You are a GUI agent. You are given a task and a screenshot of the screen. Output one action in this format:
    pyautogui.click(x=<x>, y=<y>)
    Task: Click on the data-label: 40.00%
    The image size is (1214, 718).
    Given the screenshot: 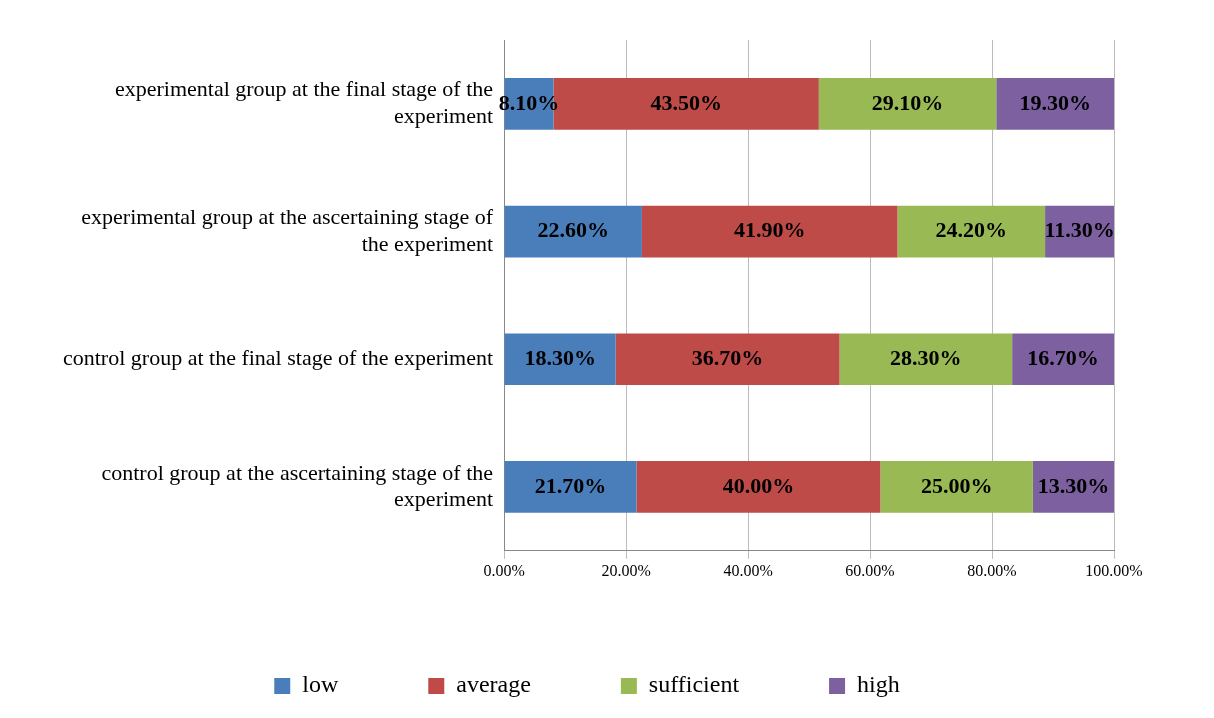 What is the action you would take?
    pyautogui.click(x=758, y=485)
    